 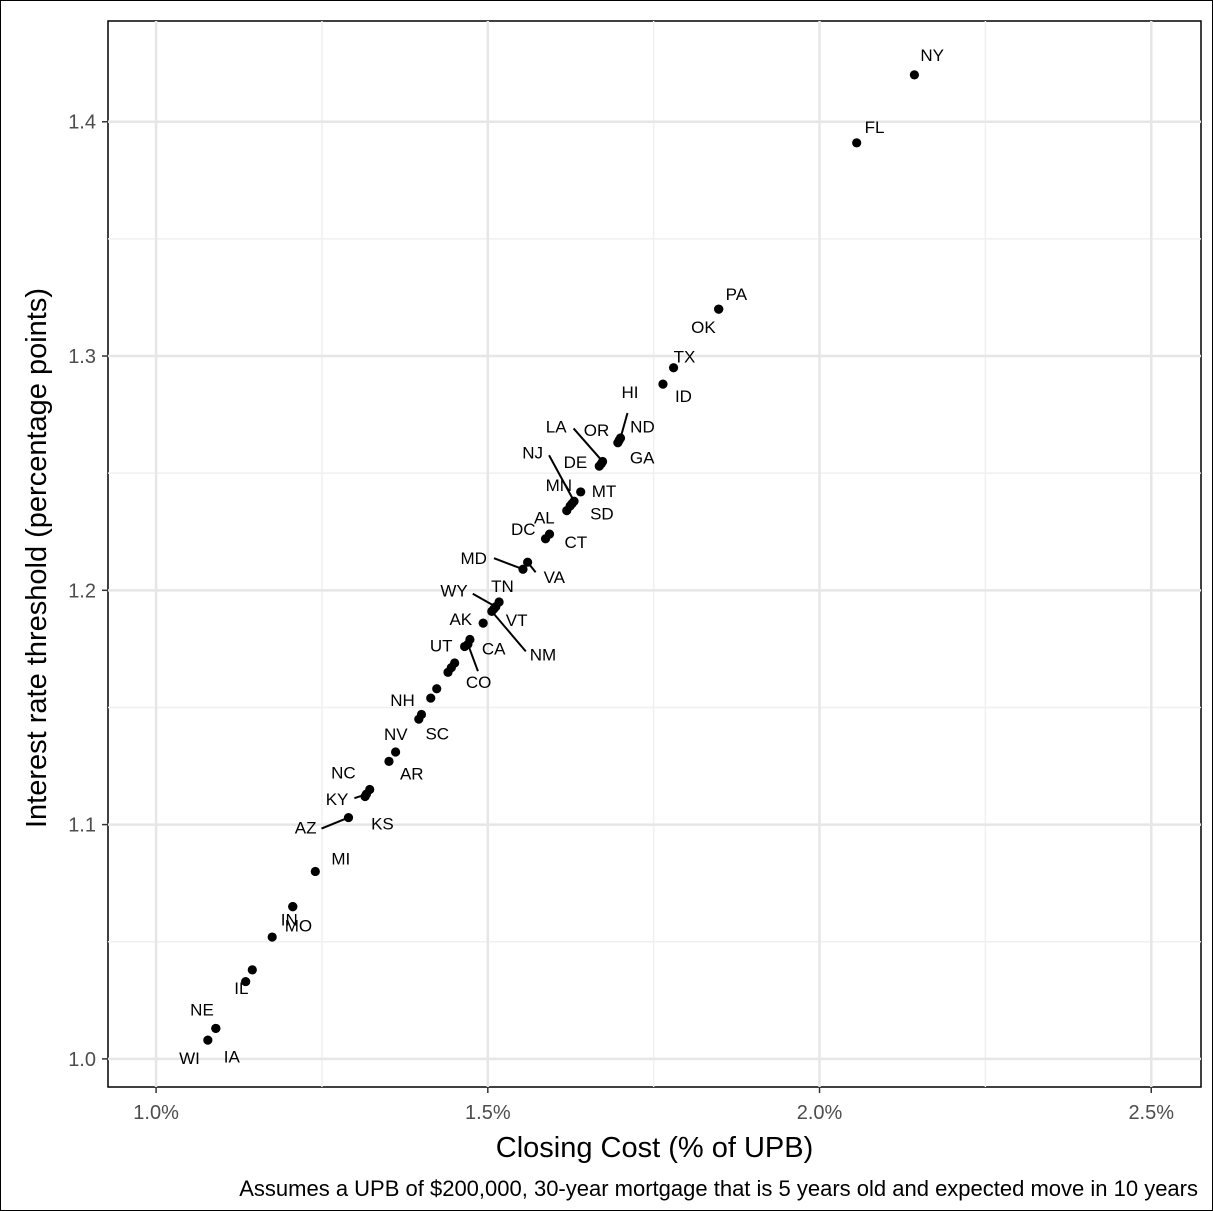 I want to click on data-point-ga, so click(x=618, y=443).